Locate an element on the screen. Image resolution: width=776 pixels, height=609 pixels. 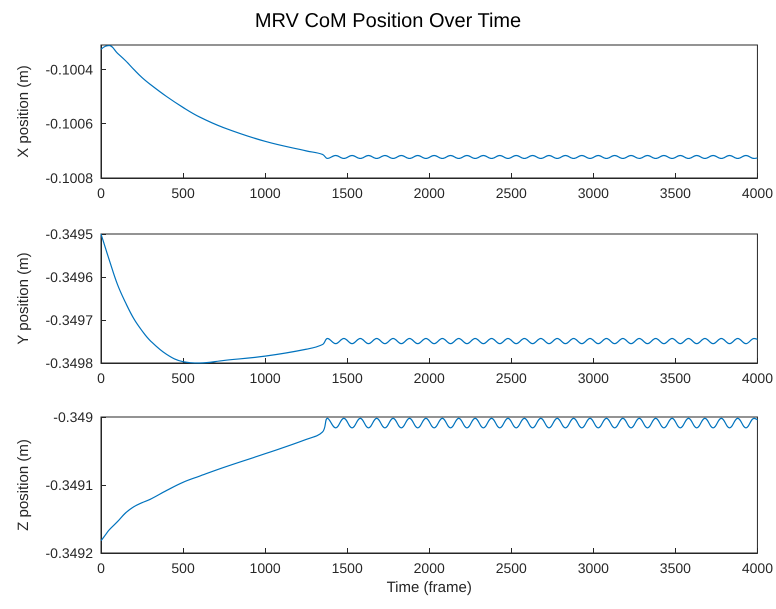
y-axis-title: X position (m) is located at coordinates (23, 111).